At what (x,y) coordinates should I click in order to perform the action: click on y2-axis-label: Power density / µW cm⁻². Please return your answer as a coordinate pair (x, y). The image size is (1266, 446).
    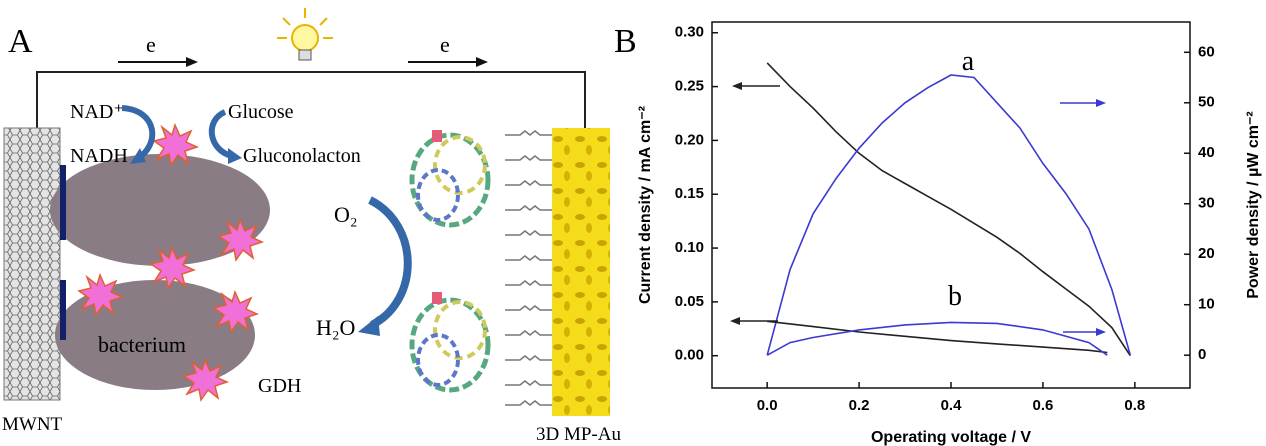
    Looking at the image, I should click on (1253, 204).